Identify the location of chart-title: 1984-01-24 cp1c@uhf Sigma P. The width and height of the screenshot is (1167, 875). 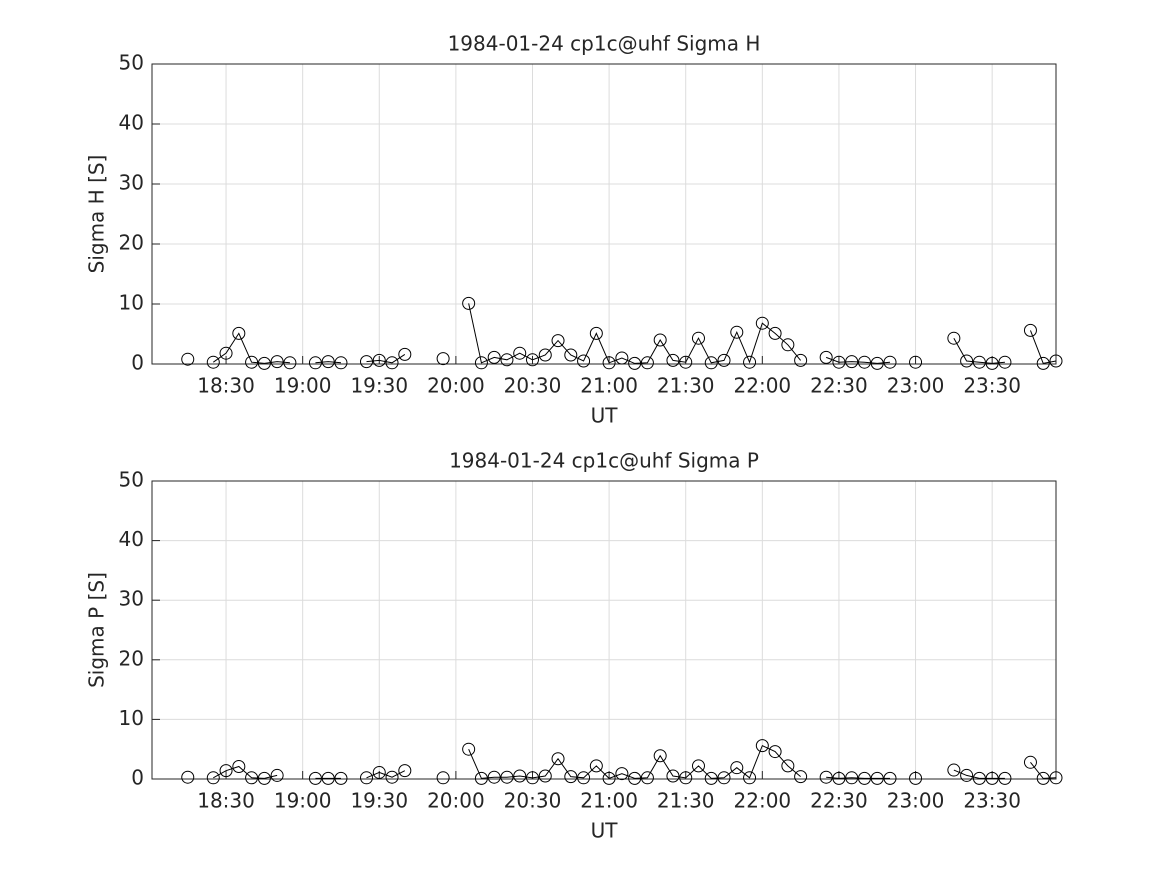
(604, 461).